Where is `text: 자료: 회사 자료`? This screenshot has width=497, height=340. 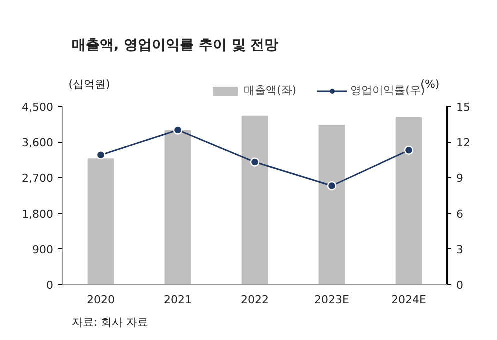
text: 자료: 회사 자료 is located at coordinates (110, 322).